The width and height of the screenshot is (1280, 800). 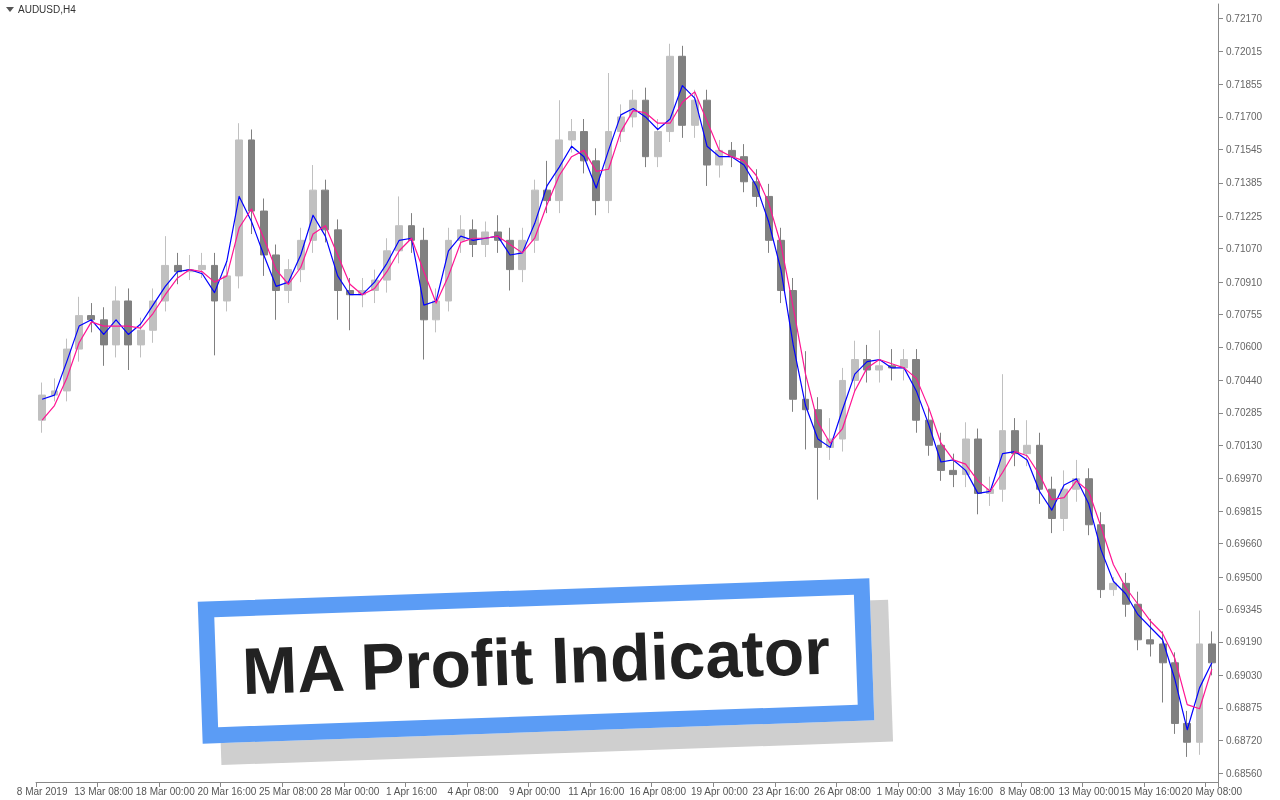 I want to click on y-tick-label: 0.70600, so click(x=1244, y=347).